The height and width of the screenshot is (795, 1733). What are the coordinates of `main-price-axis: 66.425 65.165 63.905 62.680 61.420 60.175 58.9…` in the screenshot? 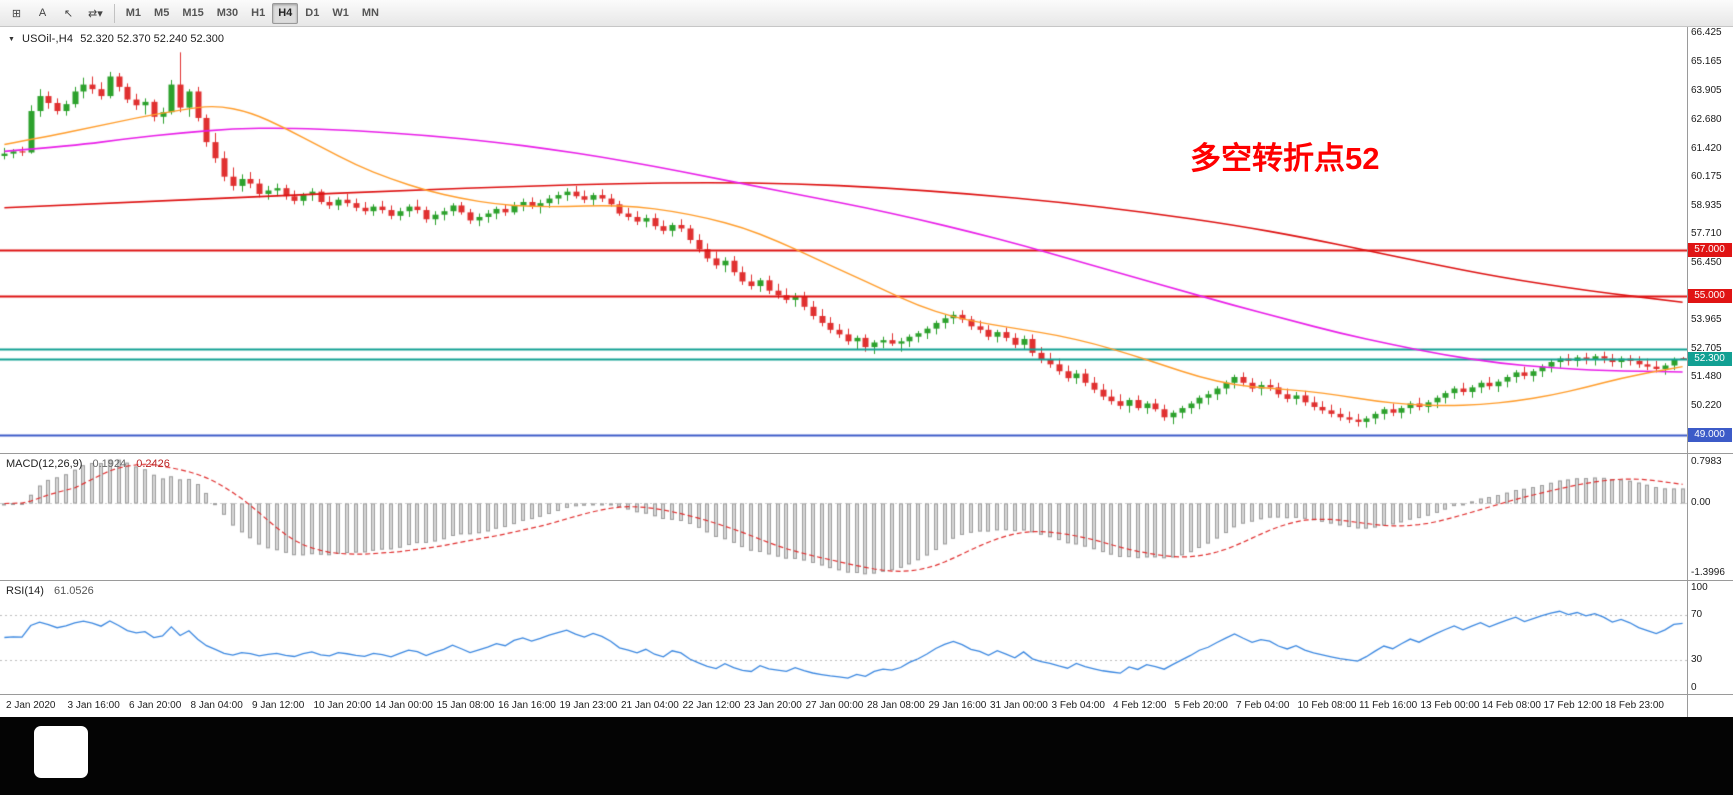 It's located at (1710, 240).